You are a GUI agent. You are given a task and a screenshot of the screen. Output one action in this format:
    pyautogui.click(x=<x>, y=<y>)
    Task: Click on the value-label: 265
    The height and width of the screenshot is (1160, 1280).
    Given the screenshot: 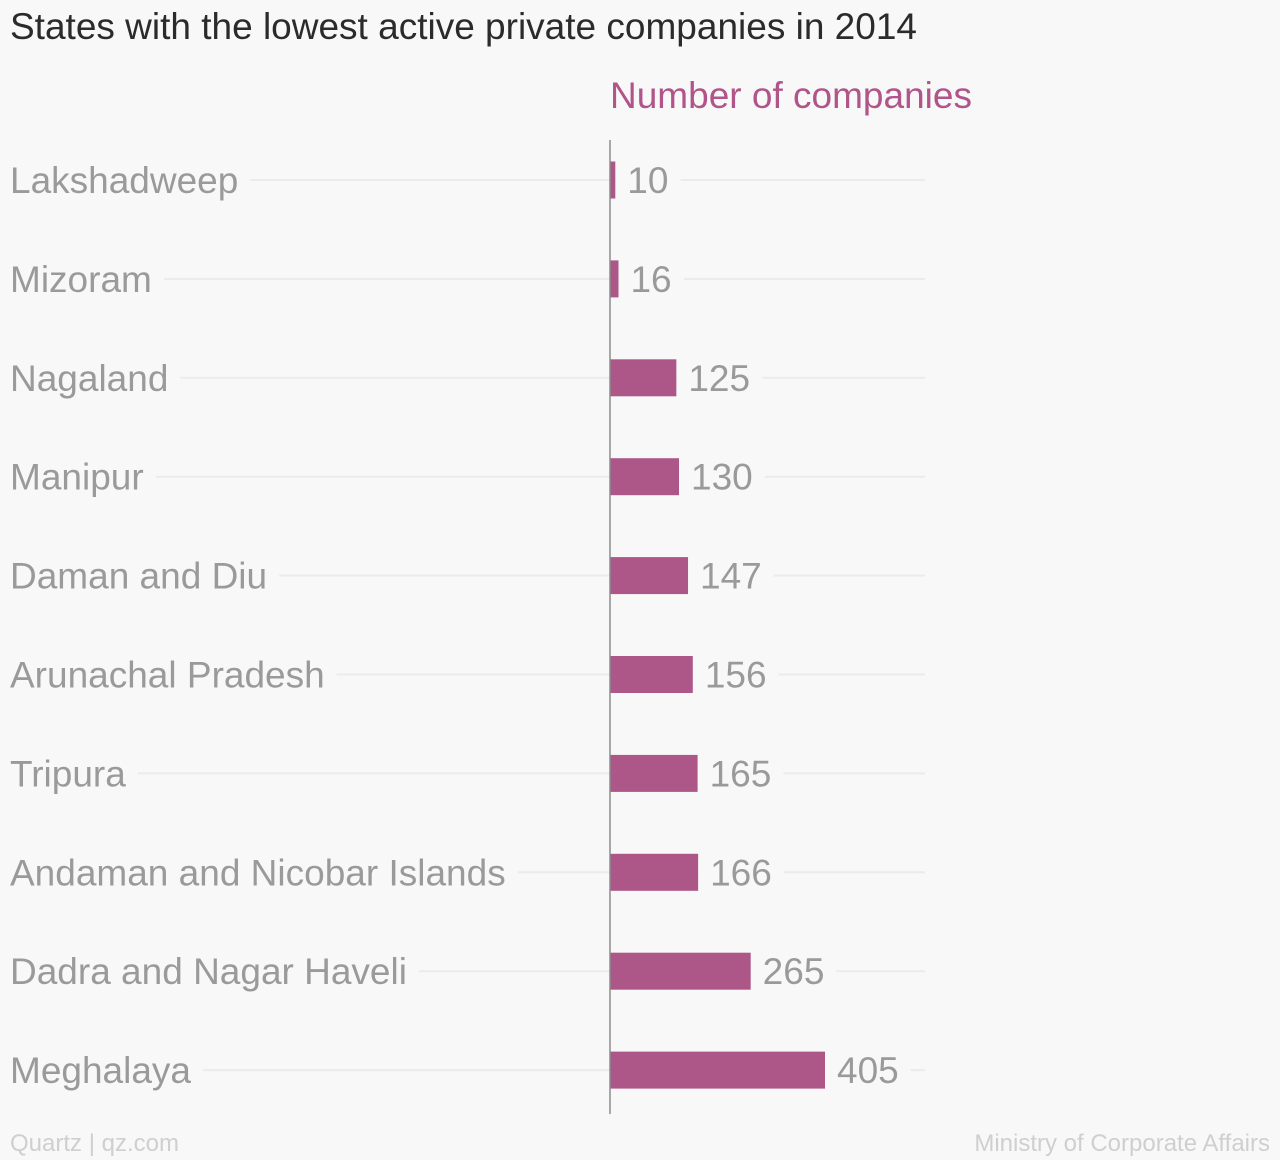 What is the action you would take?
    pyautogui.click(x=794, y=971)
    